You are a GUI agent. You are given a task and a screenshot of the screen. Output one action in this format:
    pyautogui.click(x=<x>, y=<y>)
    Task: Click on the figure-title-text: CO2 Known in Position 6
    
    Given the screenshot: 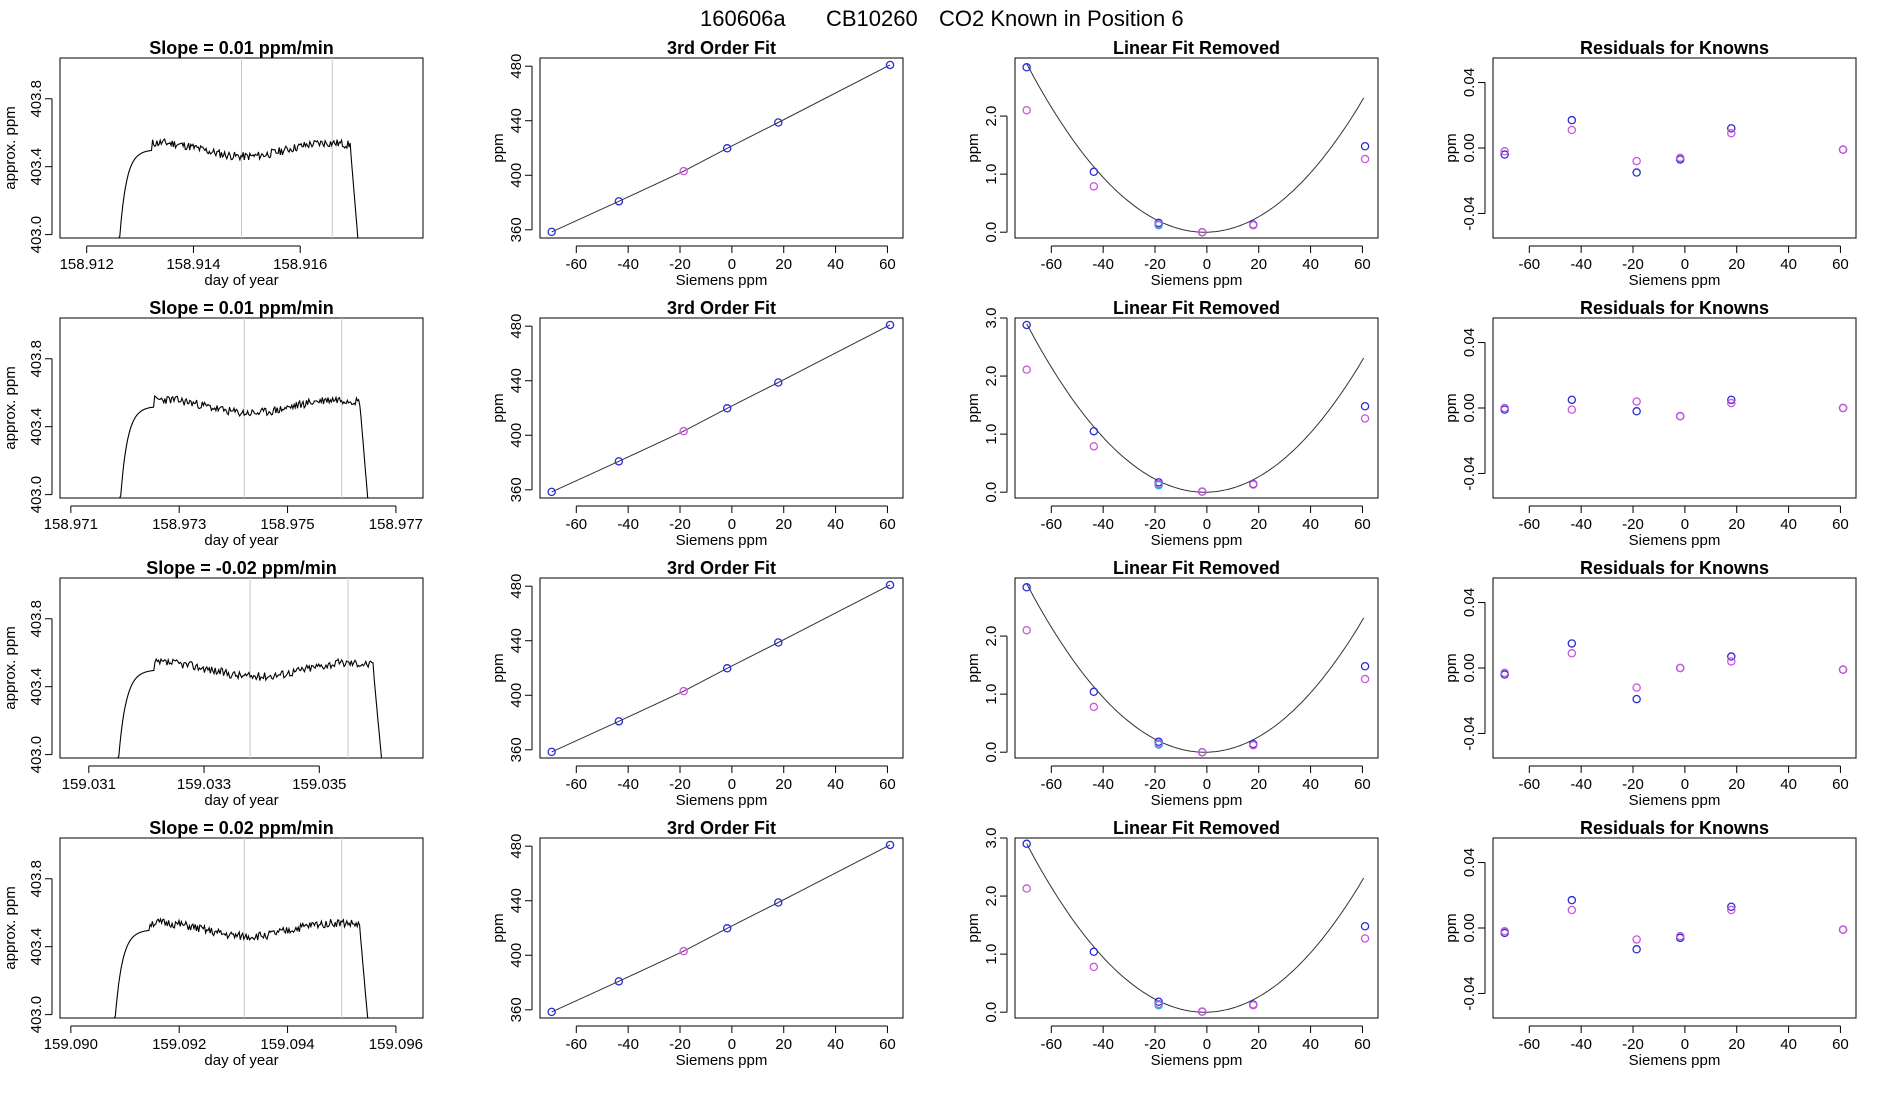 What is the action you would take?
    pyautogui.click(x=1061, y=18)
    